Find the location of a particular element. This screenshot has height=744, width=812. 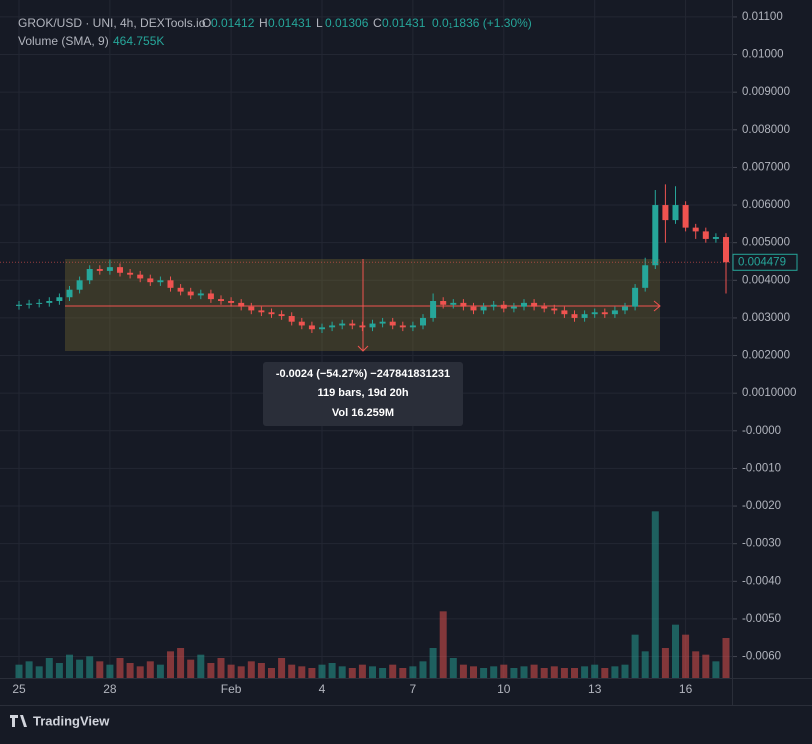

y-tick-label: 0.009000 is located at coordinates (766, 92).